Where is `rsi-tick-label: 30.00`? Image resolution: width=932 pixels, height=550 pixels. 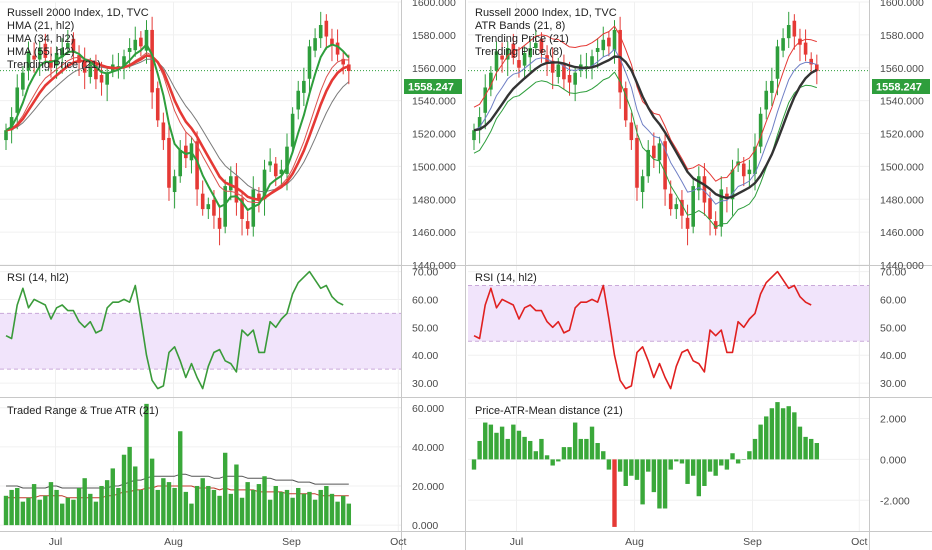
rsi-tick-label: 30.00 is located at coordinates (425, 384).